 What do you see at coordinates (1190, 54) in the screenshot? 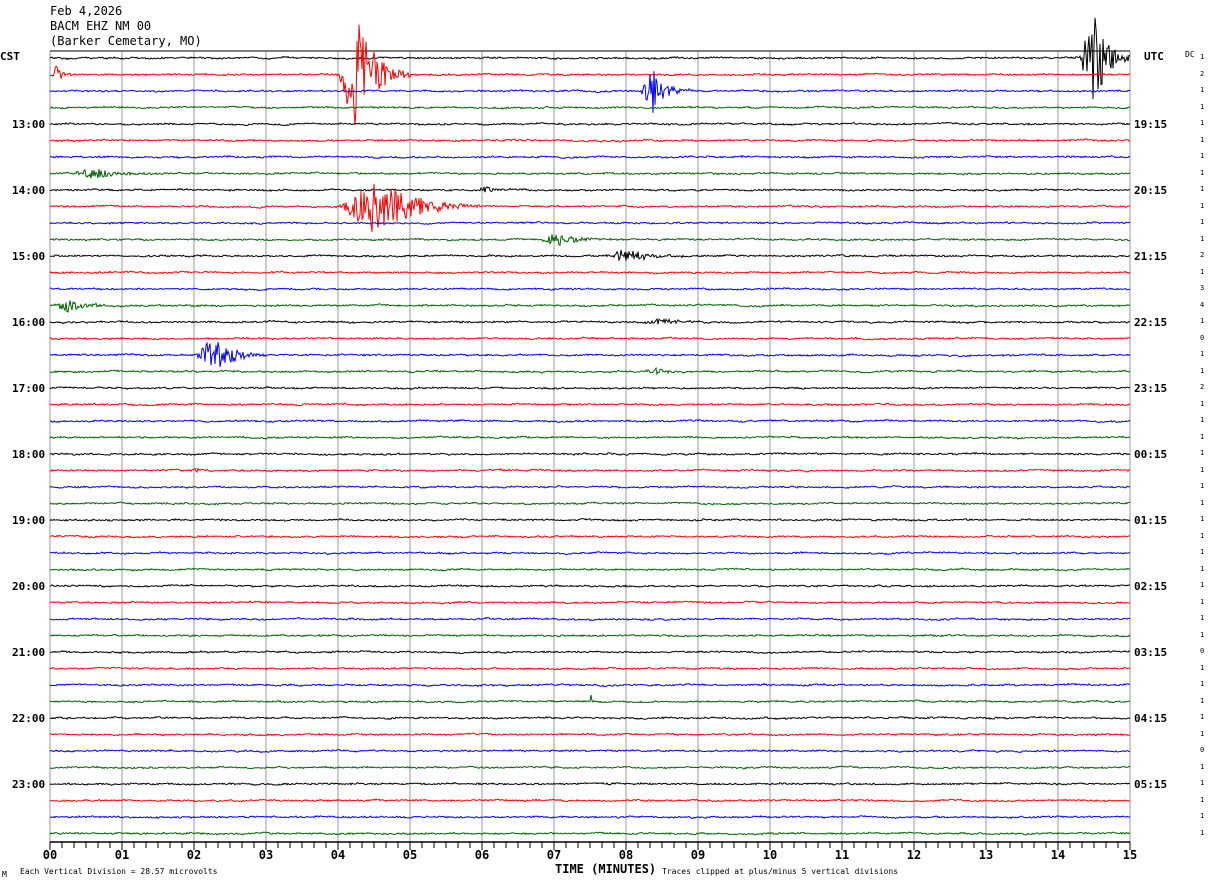
I see `dc-label: DC` at bounding box center [1190, 54].